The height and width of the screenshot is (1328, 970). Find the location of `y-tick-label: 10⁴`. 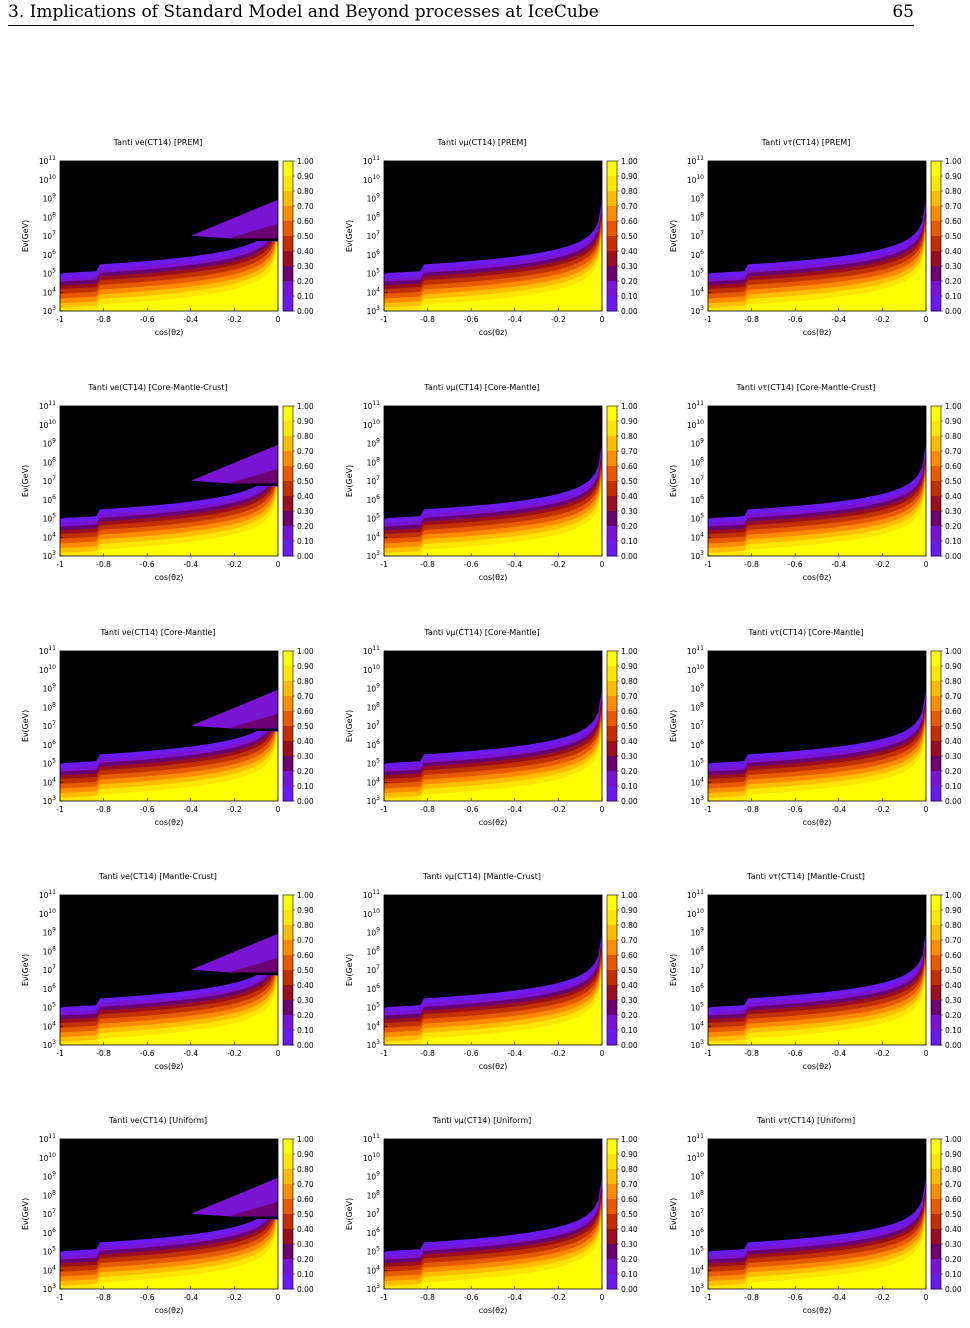

y-tick-label: 10⁴ is located at coordinates (374, 291).